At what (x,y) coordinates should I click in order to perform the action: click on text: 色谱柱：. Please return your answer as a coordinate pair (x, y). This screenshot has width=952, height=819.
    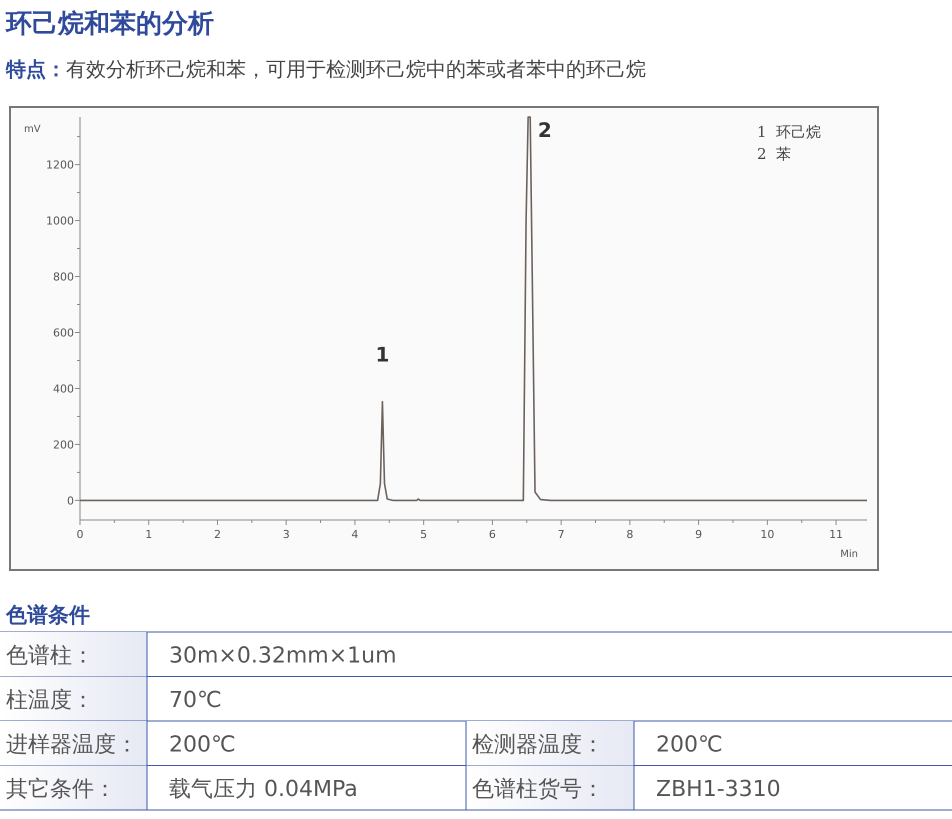
    Looking at the image, I should click on (50, 655).